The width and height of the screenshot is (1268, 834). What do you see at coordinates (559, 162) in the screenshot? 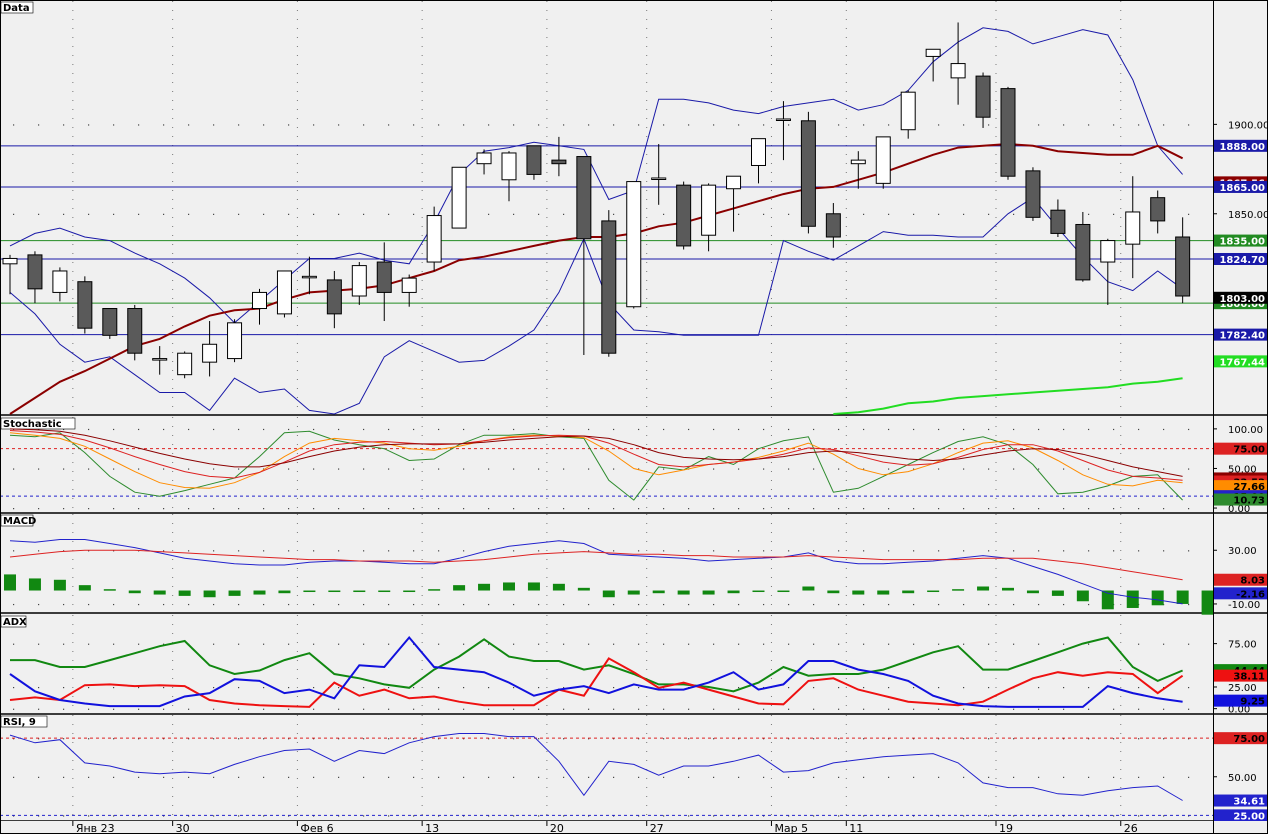
I see `candle-bear` at bounding box center [559, 162].